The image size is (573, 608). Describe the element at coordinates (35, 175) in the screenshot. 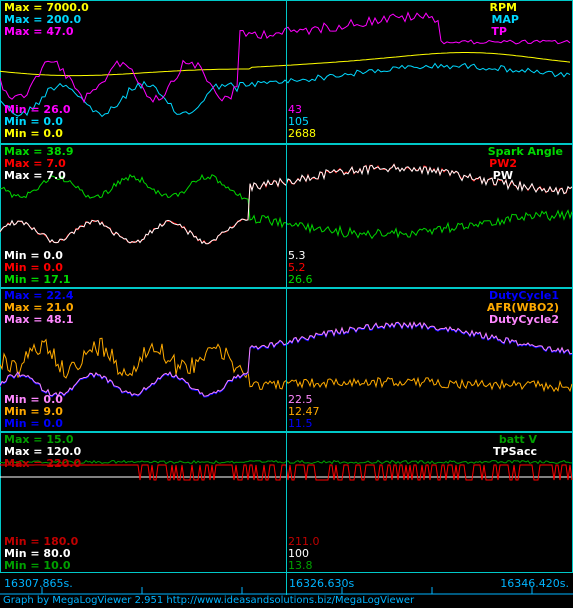

I see `max-label-pw: Max = 7.0` at that location.